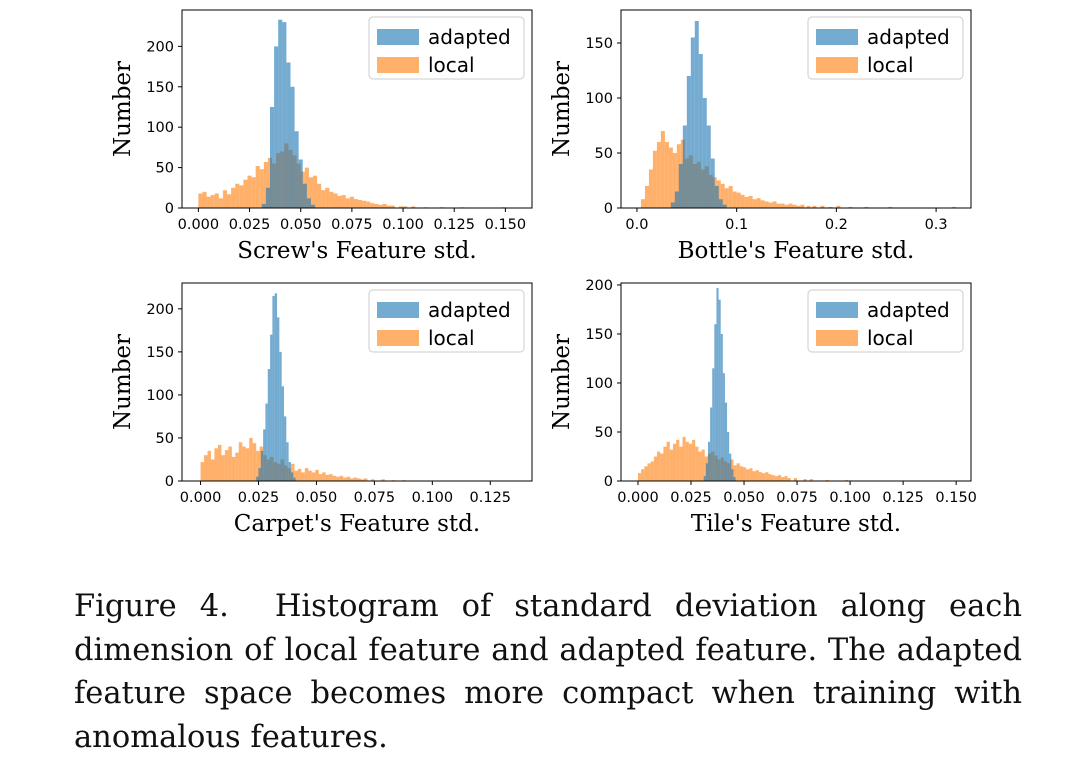  Describe the element at coordinates (259, 498) in the screenshot. I see `x-tick-label: 0.025` at that location.